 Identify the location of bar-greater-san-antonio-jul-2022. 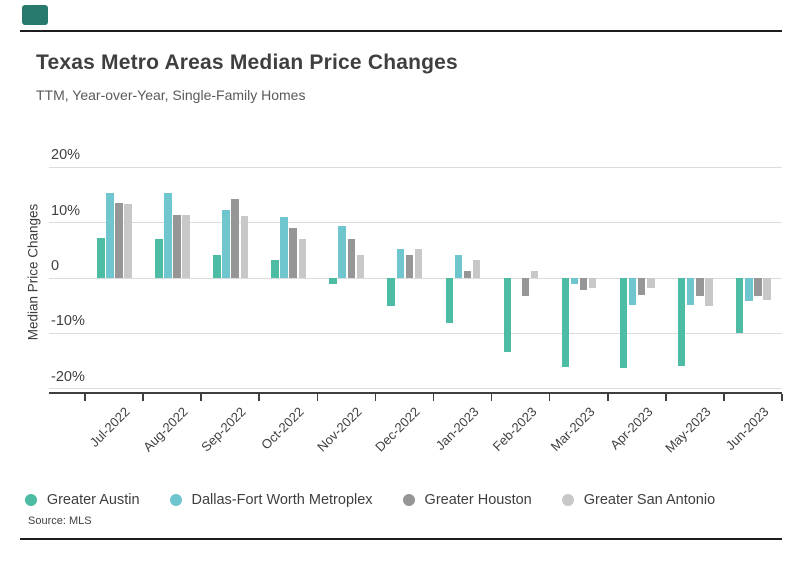
(128, 241).